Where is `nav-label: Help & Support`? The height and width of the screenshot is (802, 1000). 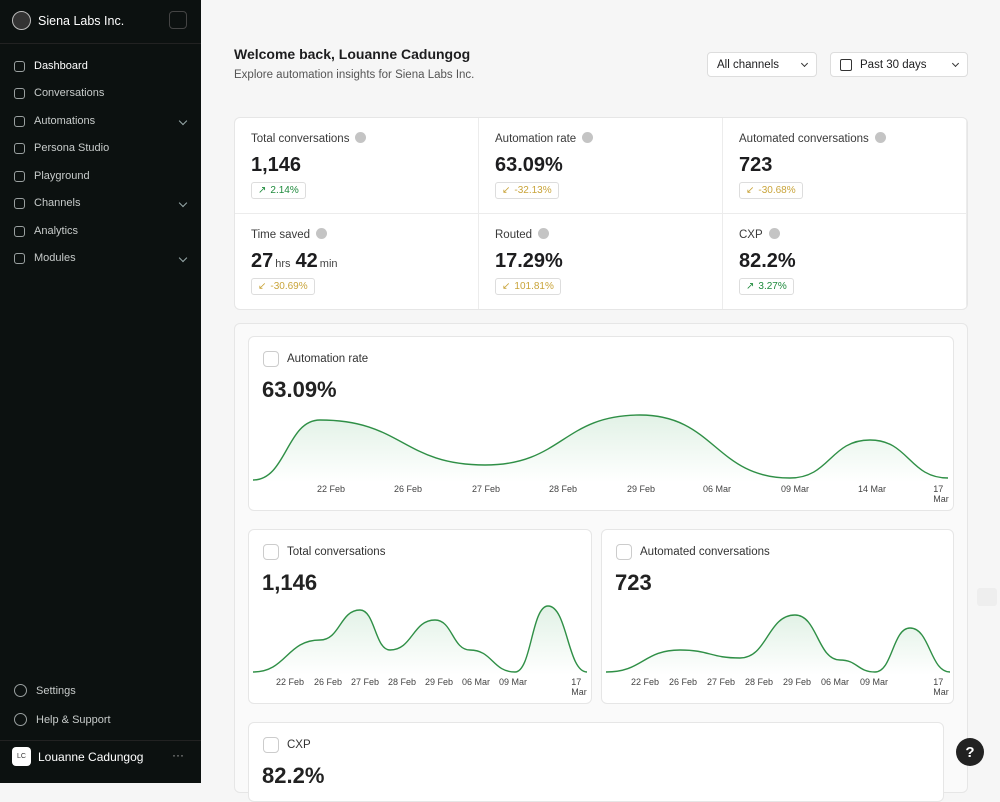 nav-label: Help & Support is located at coordinates (73, 719).